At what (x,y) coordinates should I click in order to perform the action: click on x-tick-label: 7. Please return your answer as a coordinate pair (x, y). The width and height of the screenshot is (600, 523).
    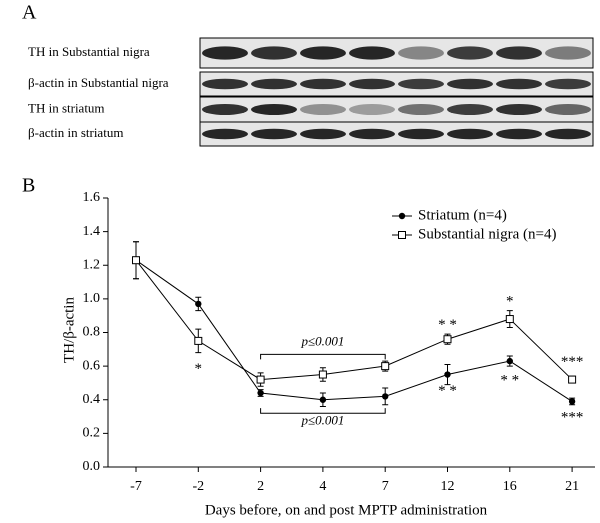
    Looking at the image, I should click on (385, 486).